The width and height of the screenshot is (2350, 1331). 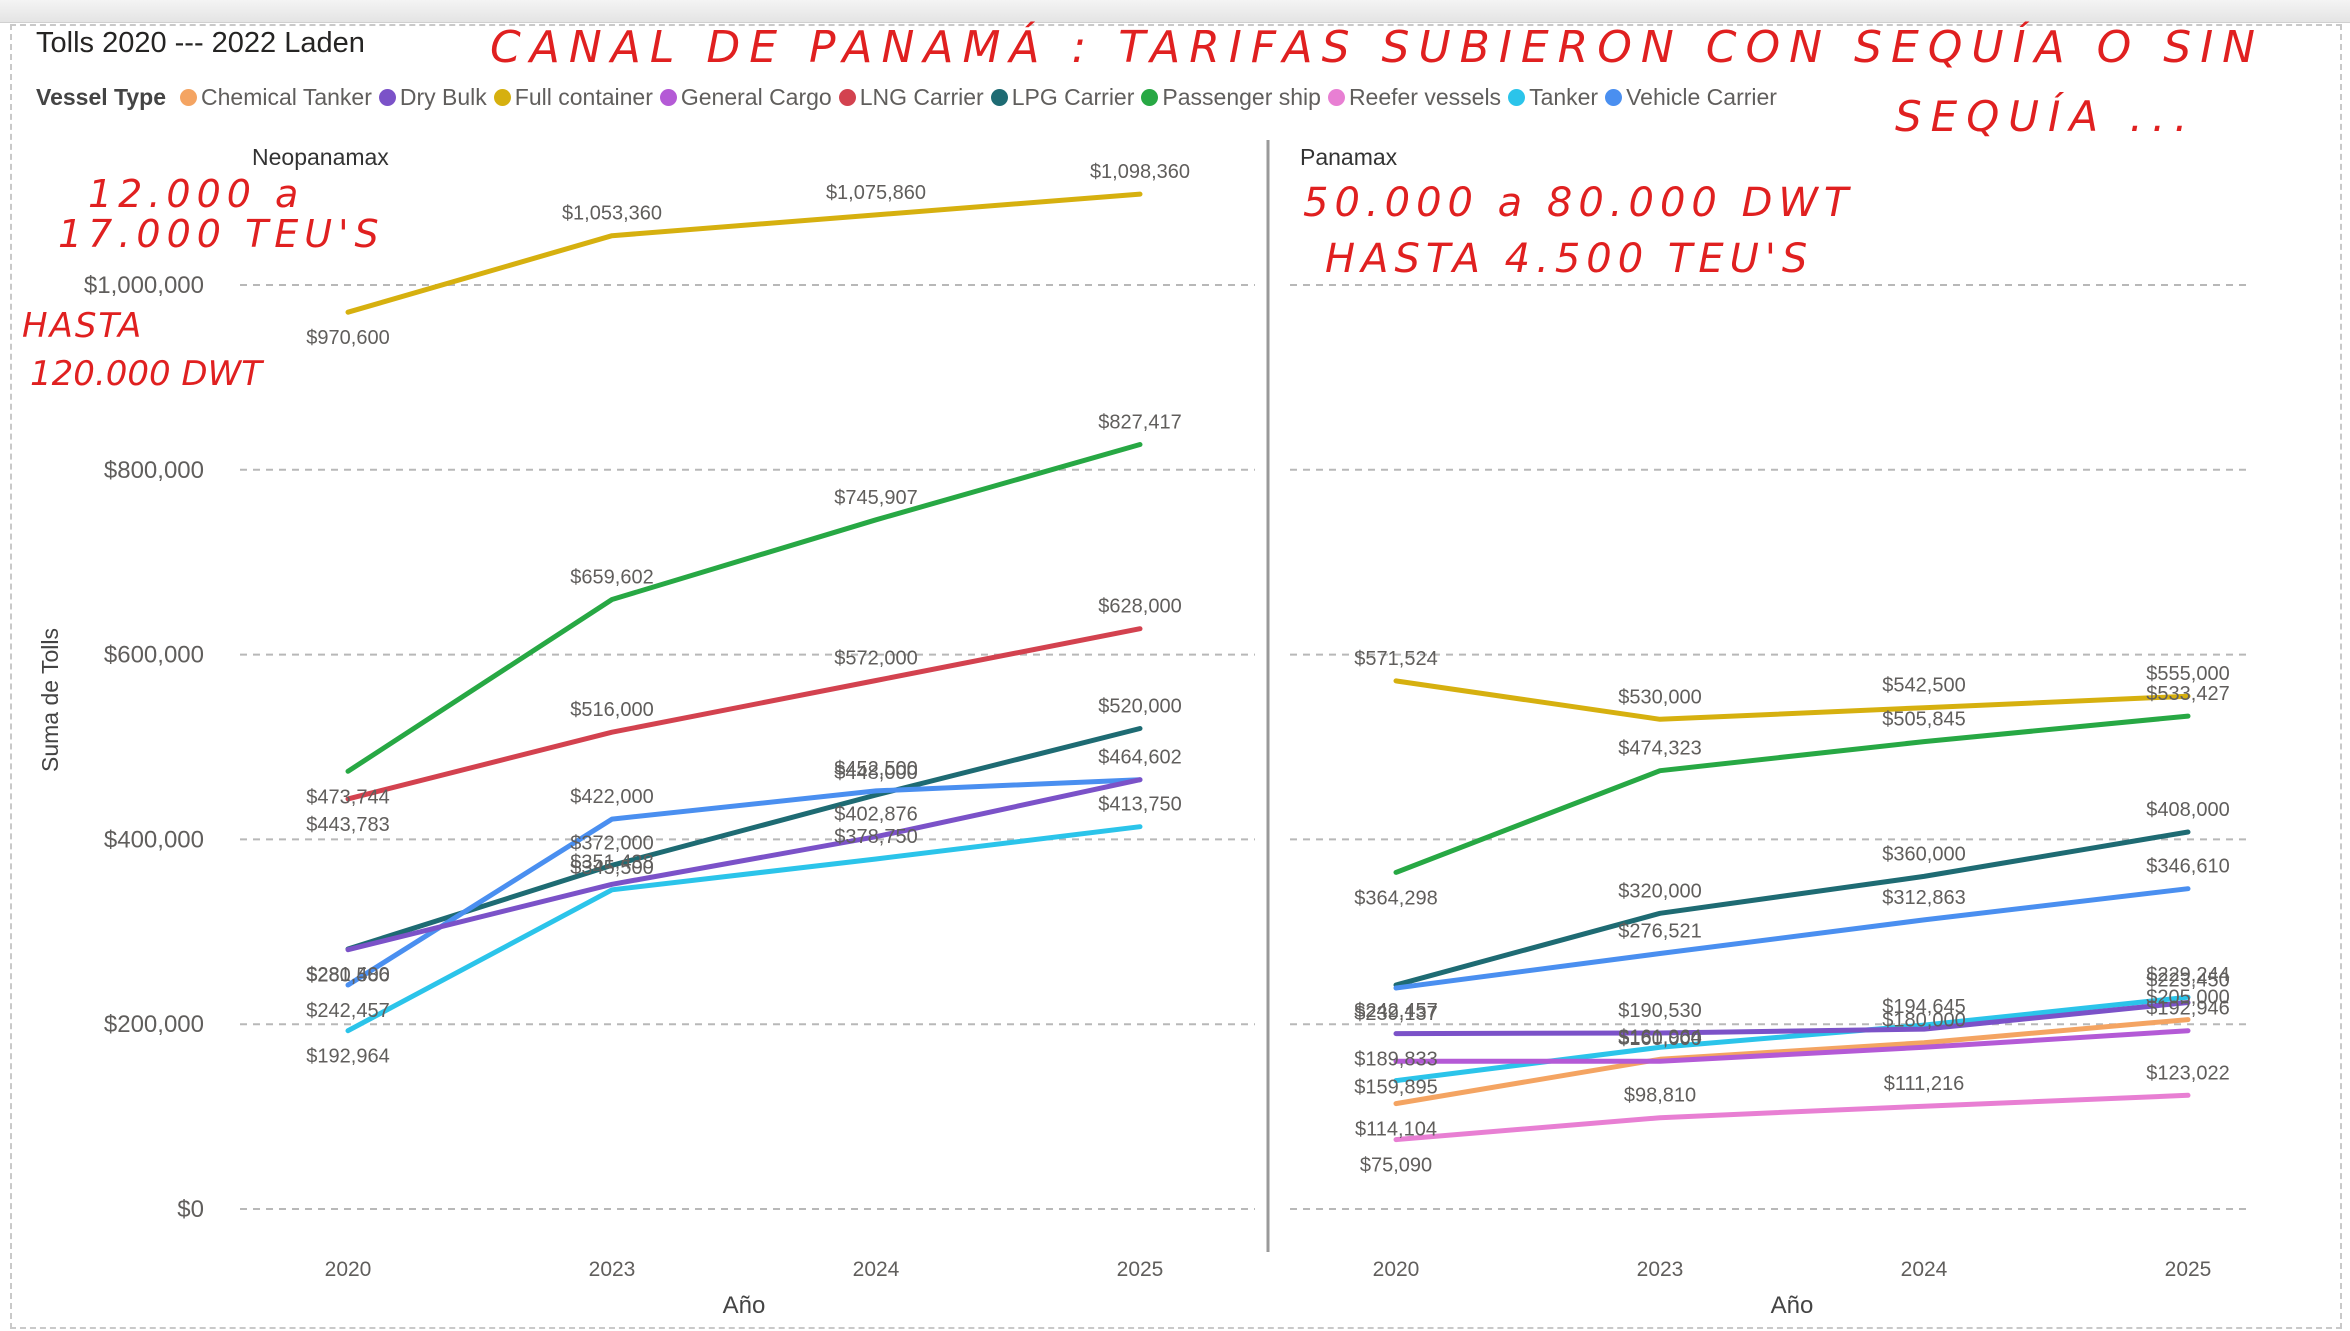 What do you see at coordinates (1792, 794) in the screenshot?
I see `series-line-passenger-ship` at bounding box center [1792, 794].